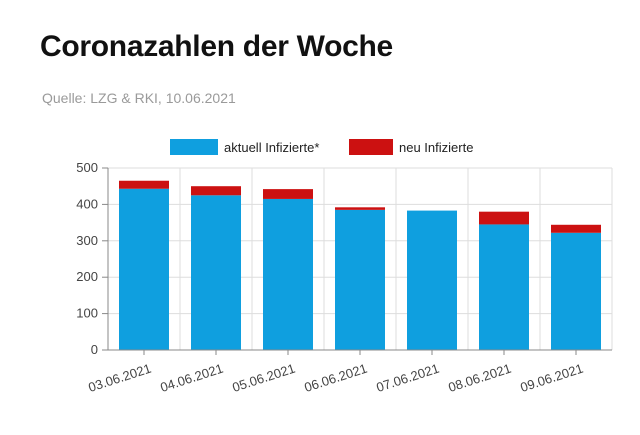 This screenshot has height=435, width=640. I want to click on x-tick-label: 06.06.2021, so click(335, 378).